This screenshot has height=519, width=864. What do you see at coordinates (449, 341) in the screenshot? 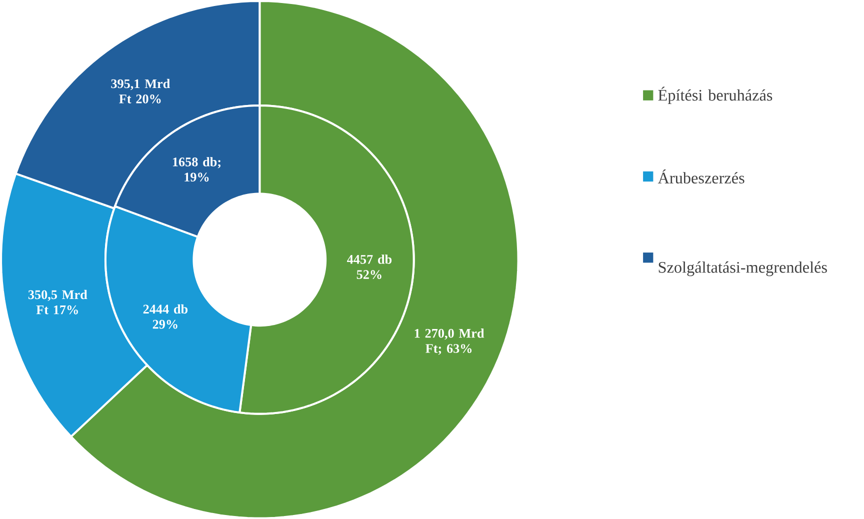
I see `data-label: 1 270,0 Mrd Ft; 63%` at bounding box center [449, 341].